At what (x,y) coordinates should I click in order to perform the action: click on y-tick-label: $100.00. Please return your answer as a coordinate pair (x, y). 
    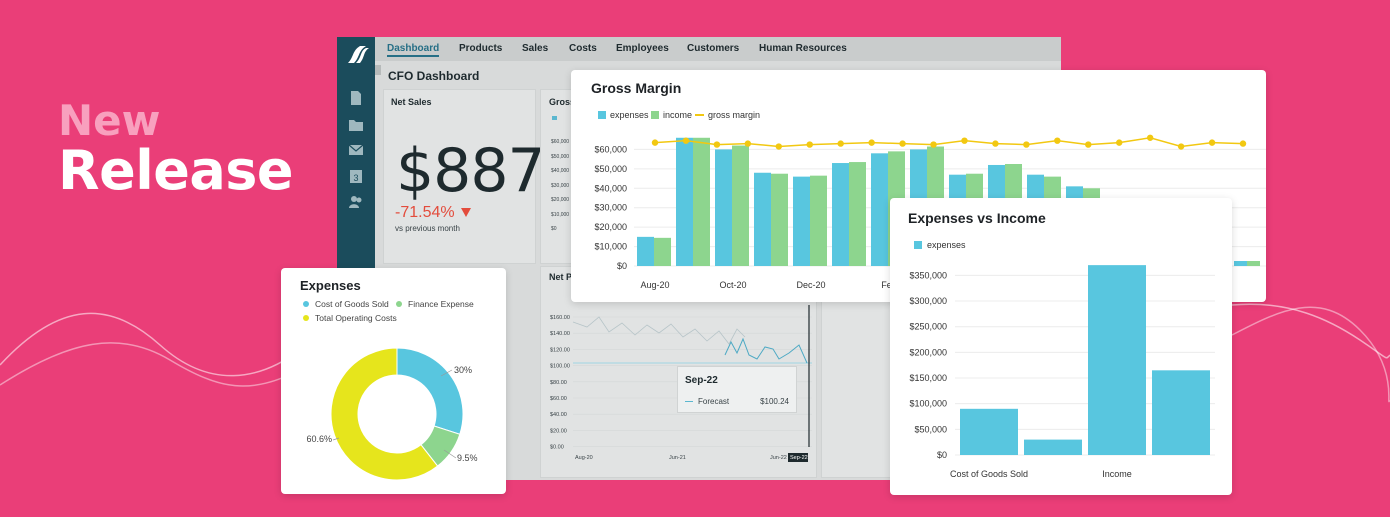
    Looking at the image, I should click on (560, 367).